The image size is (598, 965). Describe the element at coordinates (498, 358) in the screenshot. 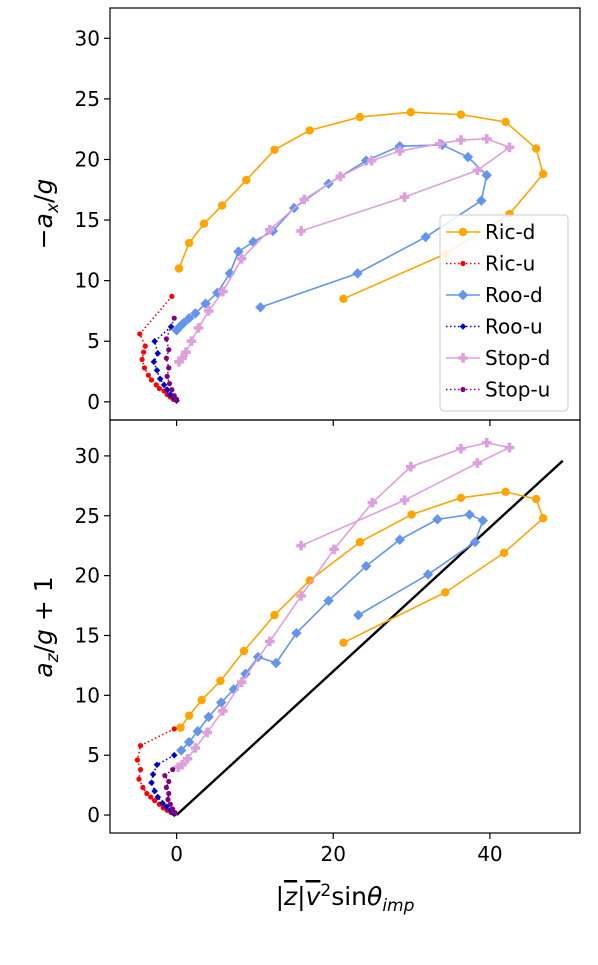

I see `legend-entry: Stop-d` at that location.